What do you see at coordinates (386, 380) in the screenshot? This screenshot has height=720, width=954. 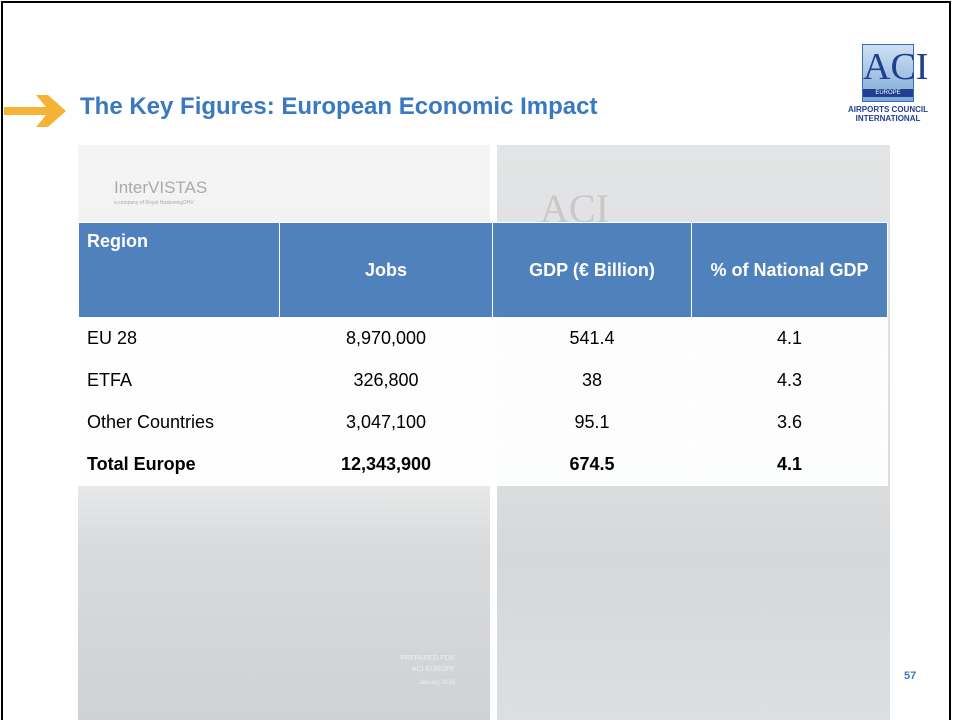 I see `table-cell: 326,800` at bounding box center [386, 380].